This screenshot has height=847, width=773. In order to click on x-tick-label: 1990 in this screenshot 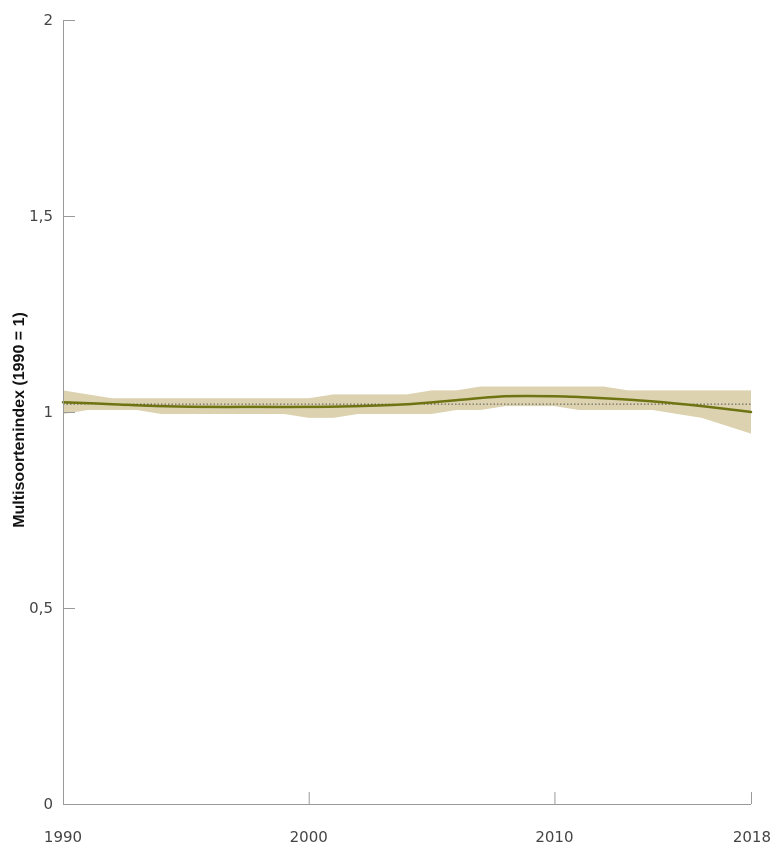, I will do `click(63, 837)`.